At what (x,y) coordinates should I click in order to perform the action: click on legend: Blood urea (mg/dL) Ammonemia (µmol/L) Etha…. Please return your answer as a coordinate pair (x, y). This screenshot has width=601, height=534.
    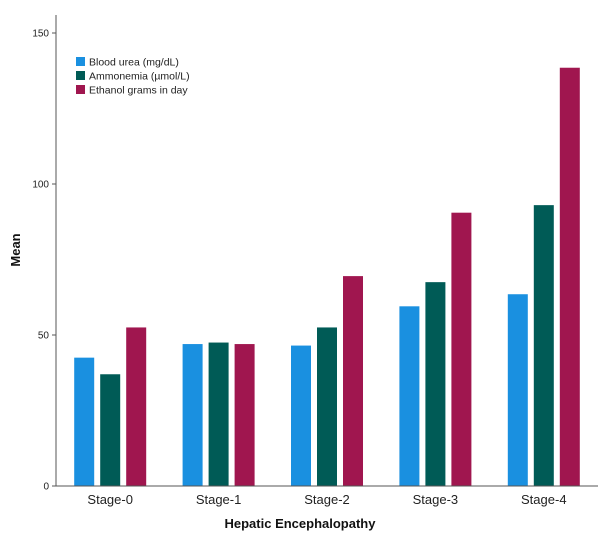
    Looking at the image, I should click on (133, 77).